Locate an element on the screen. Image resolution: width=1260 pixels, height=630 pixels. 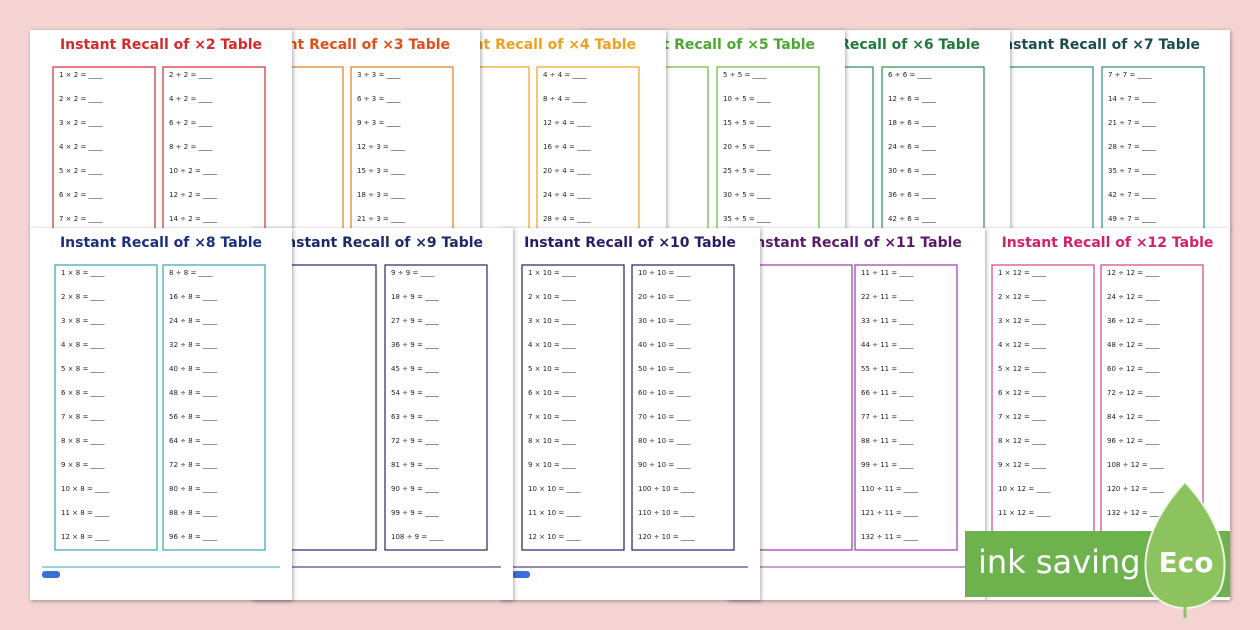
question: 24 ÷ 6 = ____ is located at coordinates (912, 147).